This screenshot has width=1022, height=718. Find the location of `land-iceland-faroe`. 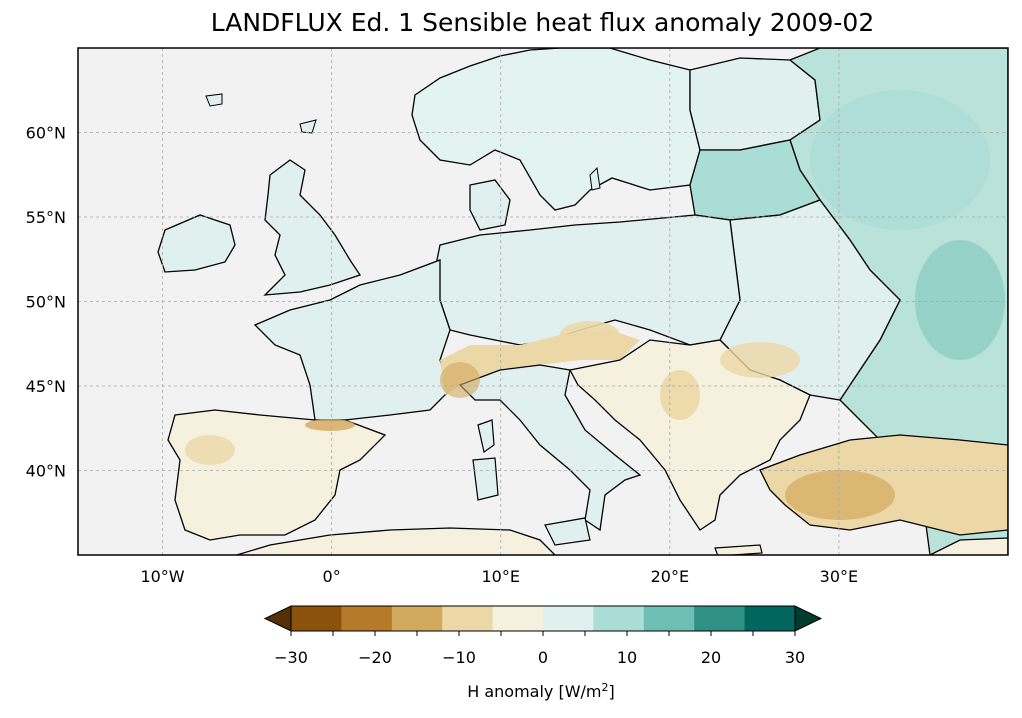

land-iceland-faroe is located at coordinates (214, 100).